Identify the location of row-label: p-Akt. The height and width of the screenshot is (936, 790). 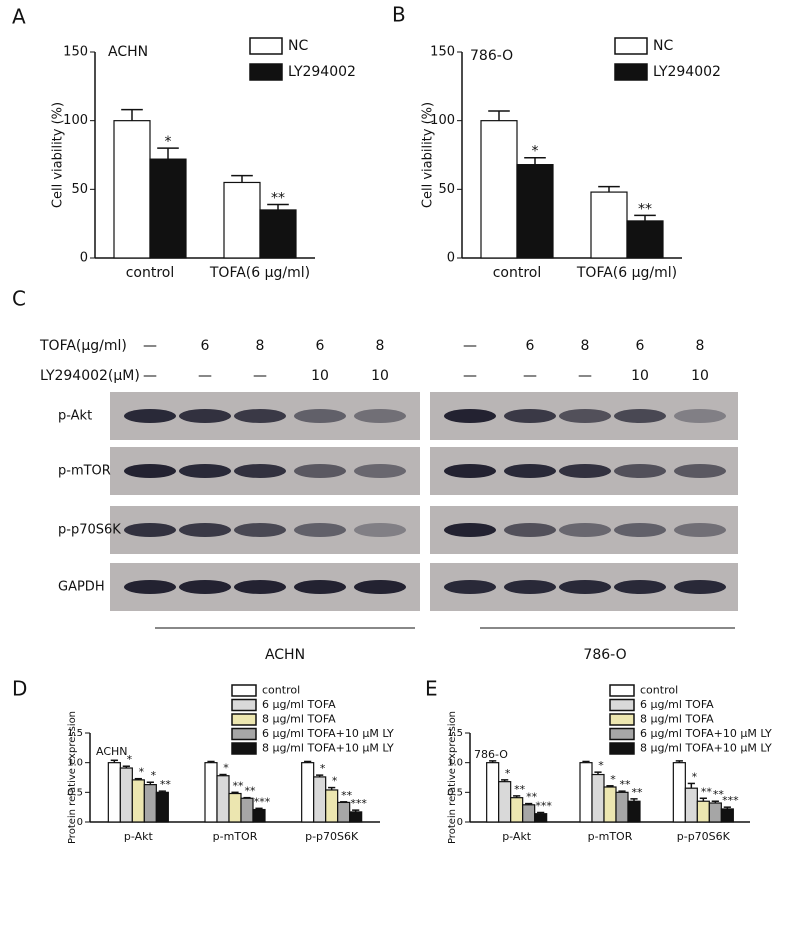
(75, 416).